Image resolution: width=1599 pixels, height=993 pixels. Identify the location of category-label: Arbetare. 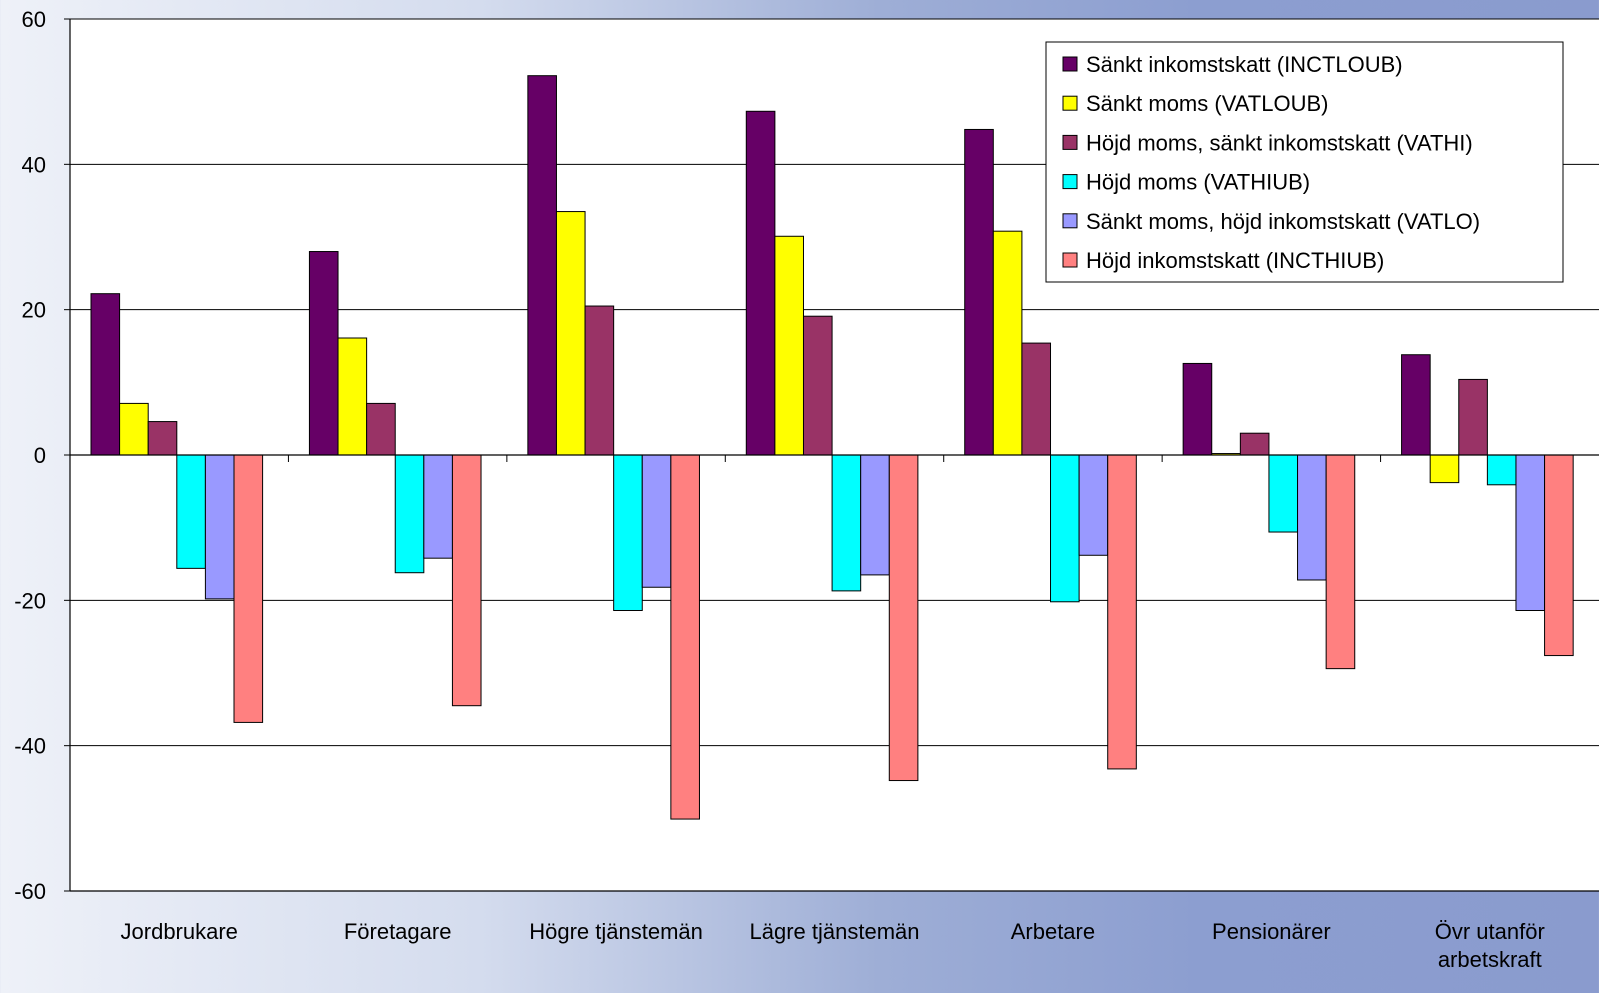
(1053, 931).